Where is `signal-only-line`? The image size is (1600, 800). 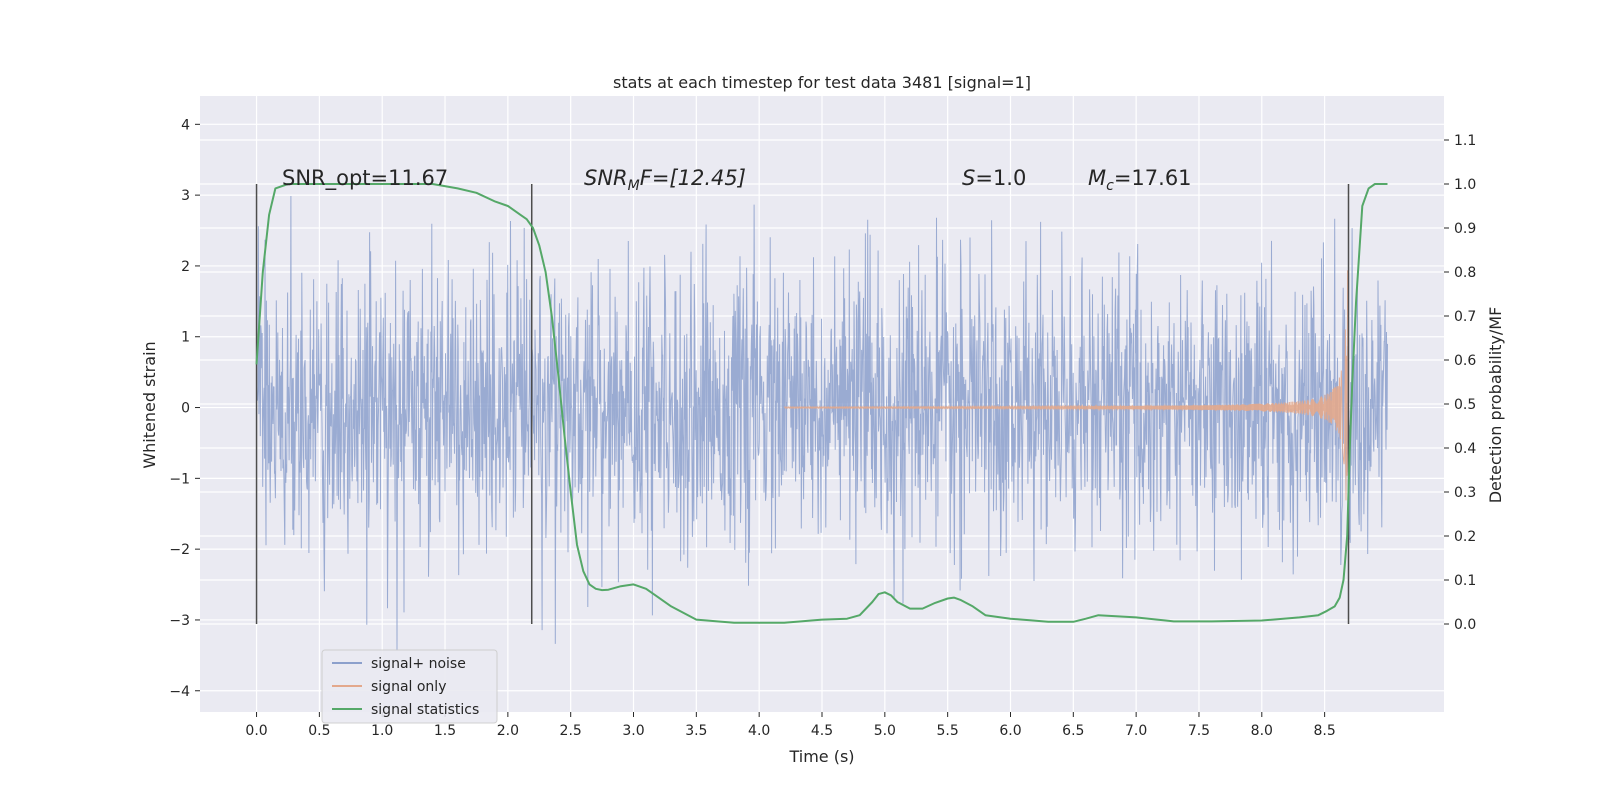 signal-only-line is located at coordinates (1066, 385).